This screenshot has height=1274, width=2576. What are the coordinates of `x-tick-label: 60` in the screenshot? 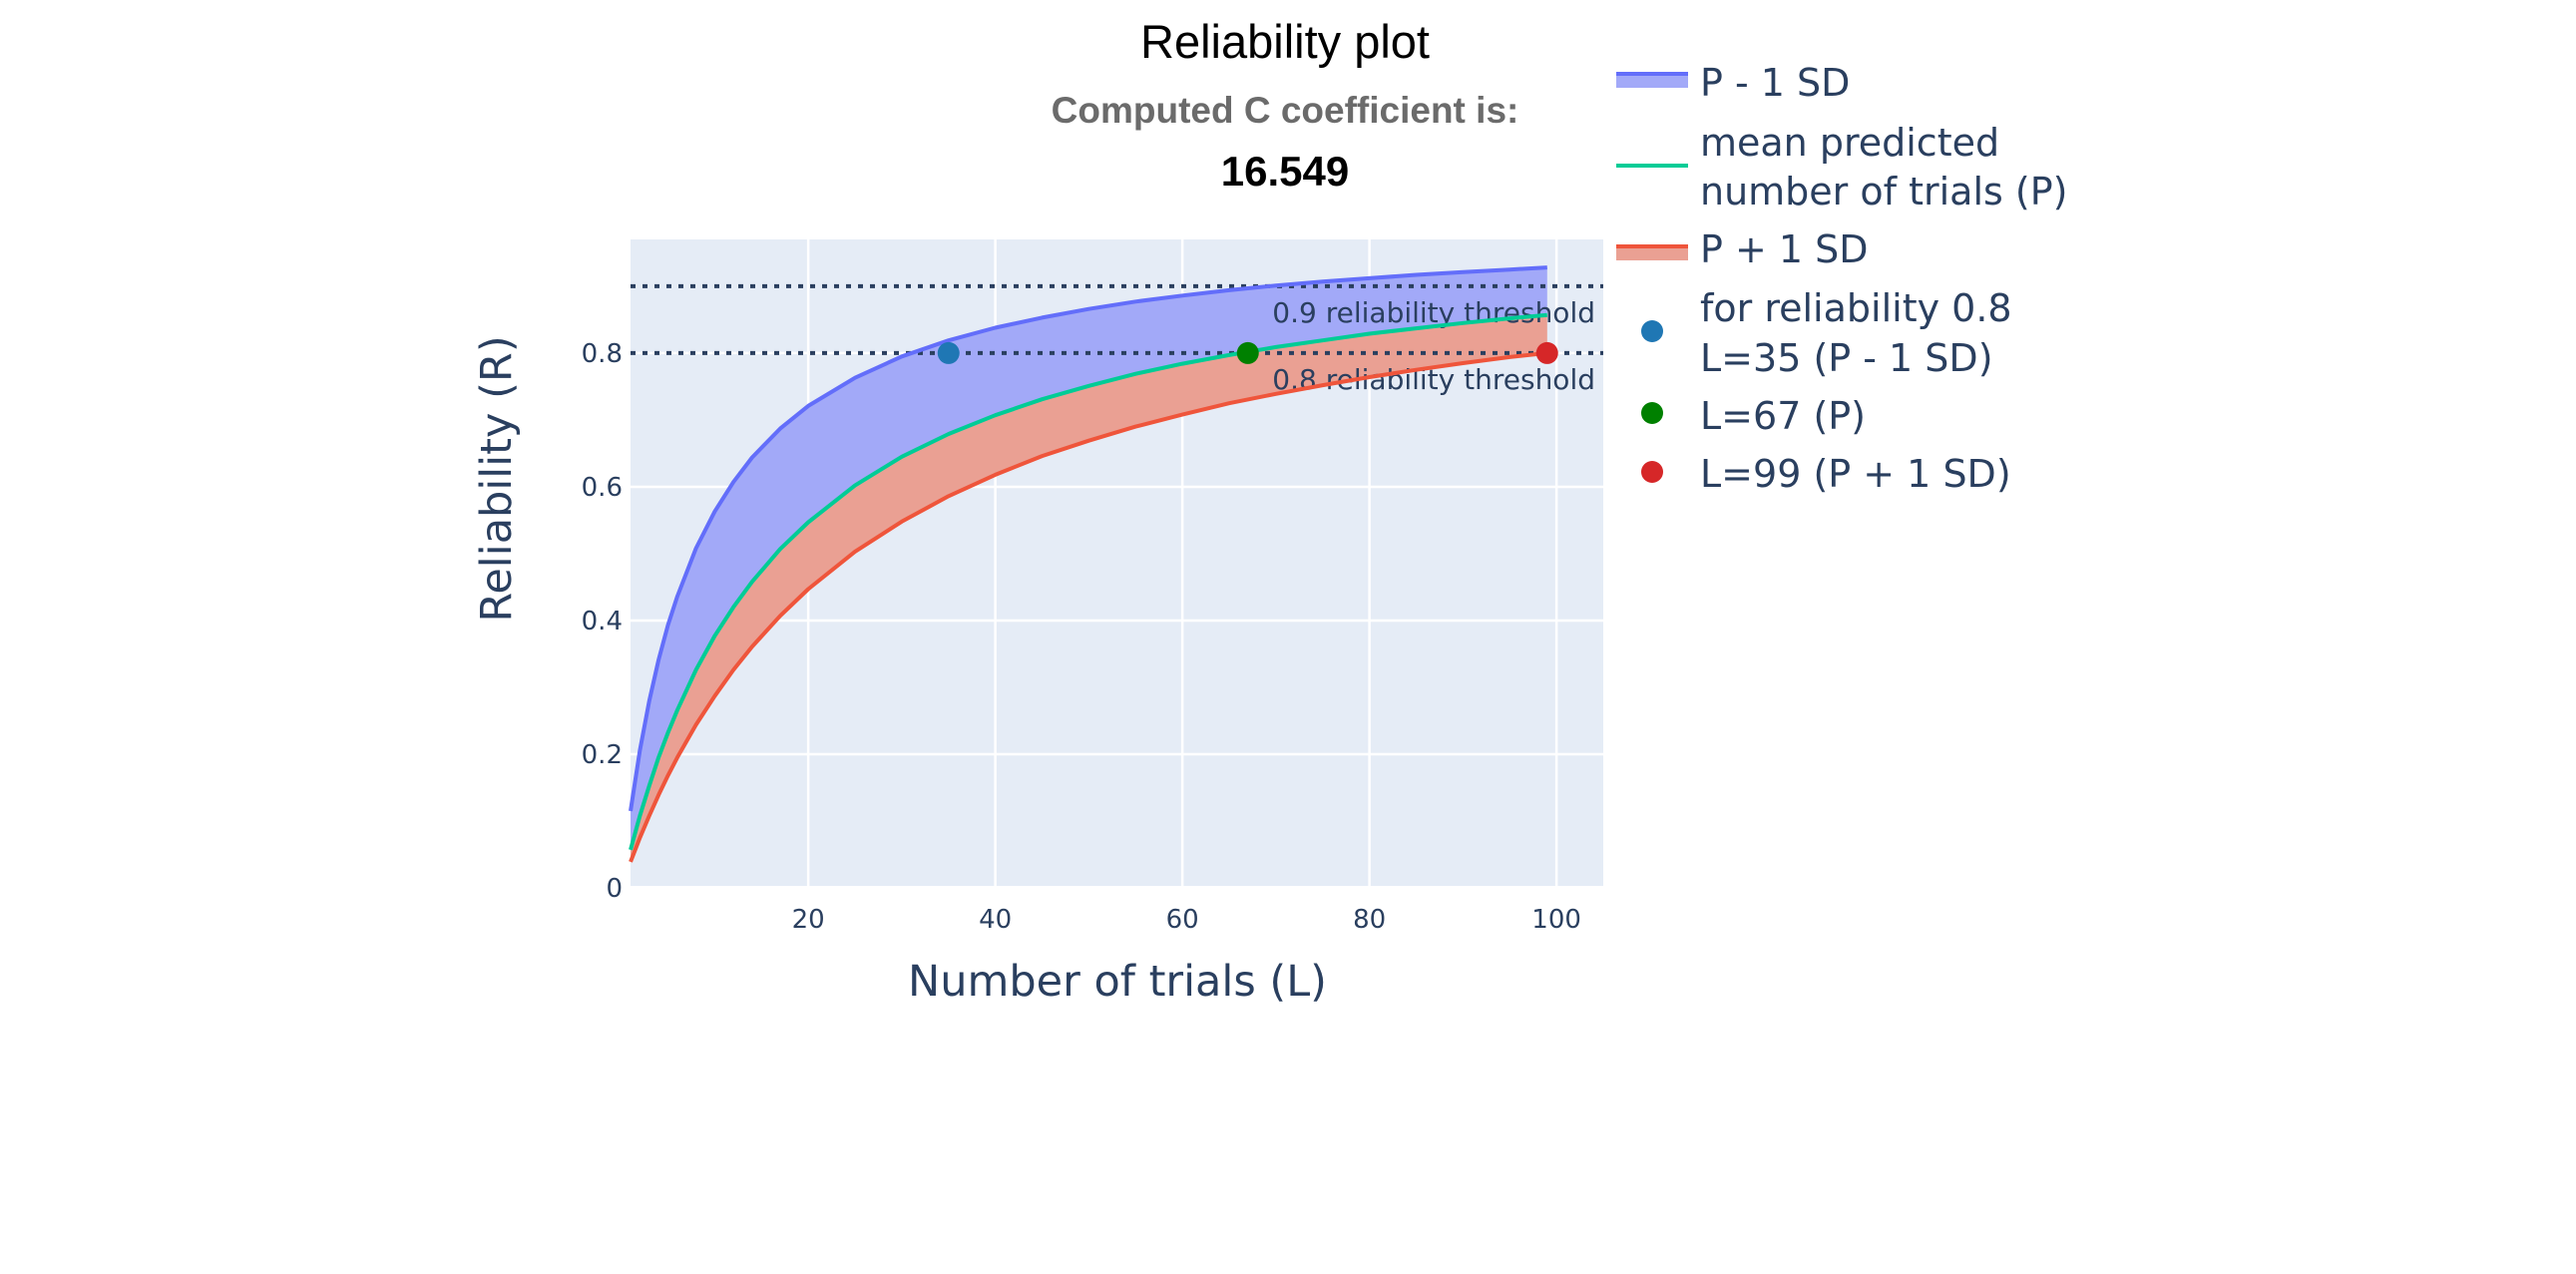 It's located at (1182, 920).